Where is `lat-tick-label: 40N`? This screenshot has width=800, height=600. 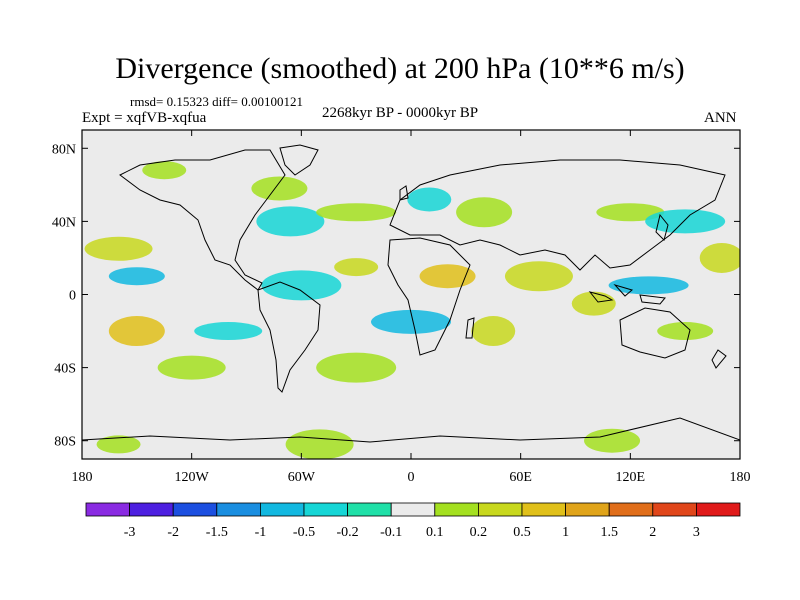
lat-tick-label: 40N is located at coordinates (64, 222).